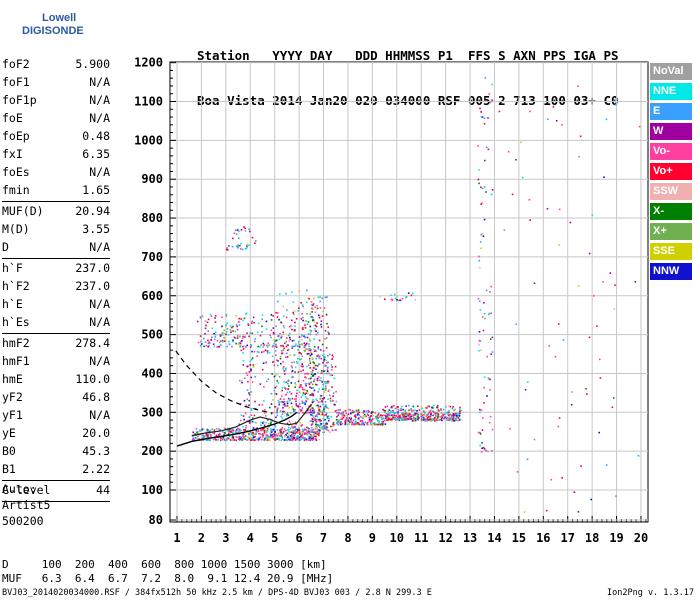  Describe the element at coordinates (16, 361) in the screenshot. I see `param-name: hmF1` at that location.